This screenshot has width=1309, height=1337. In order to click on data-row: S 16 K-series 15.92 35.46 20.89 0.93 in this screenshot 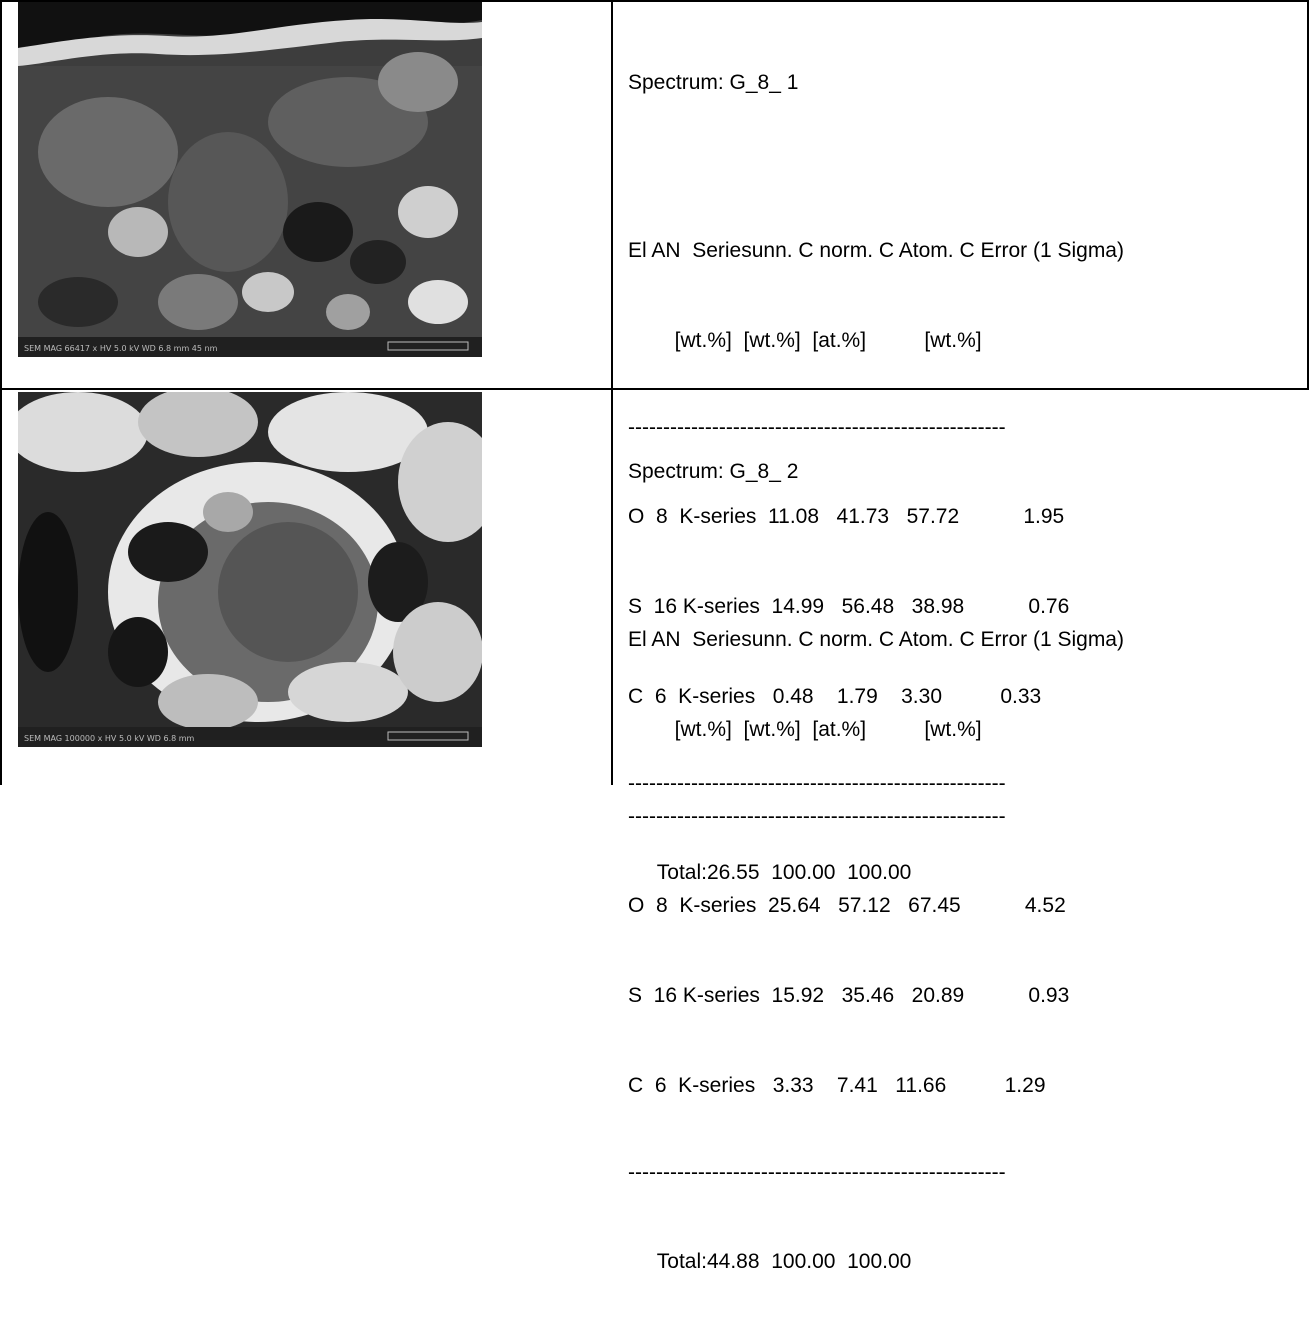, I will do `click(849, 995)`.